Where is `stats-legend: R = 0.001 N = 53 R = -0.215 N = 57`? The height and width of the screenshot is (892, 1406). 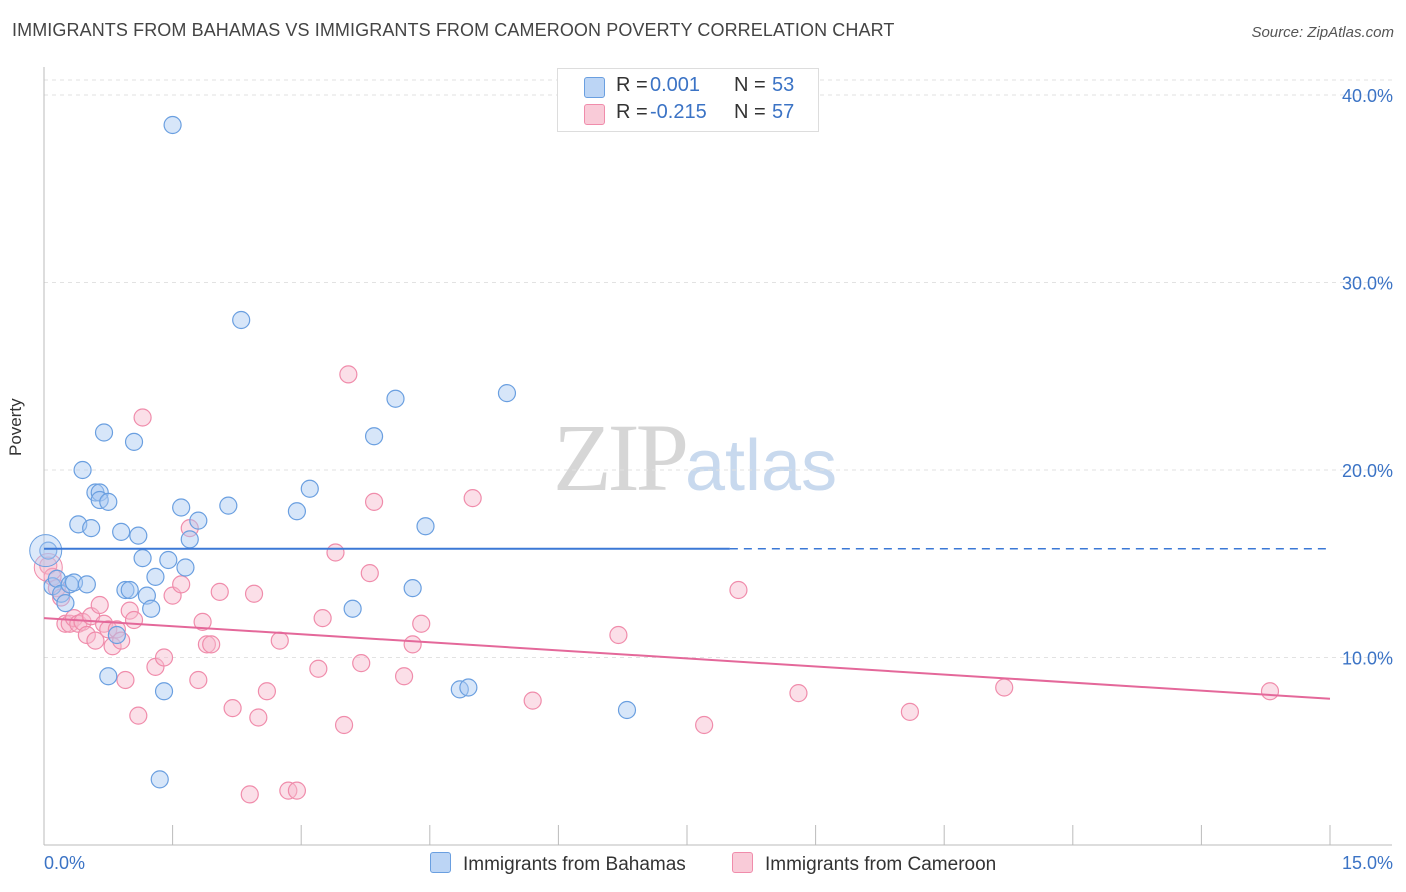 stats-legend: R = 0.001 N = 53 R = -0.215 N = 57 is located at coordinates (688, 100).